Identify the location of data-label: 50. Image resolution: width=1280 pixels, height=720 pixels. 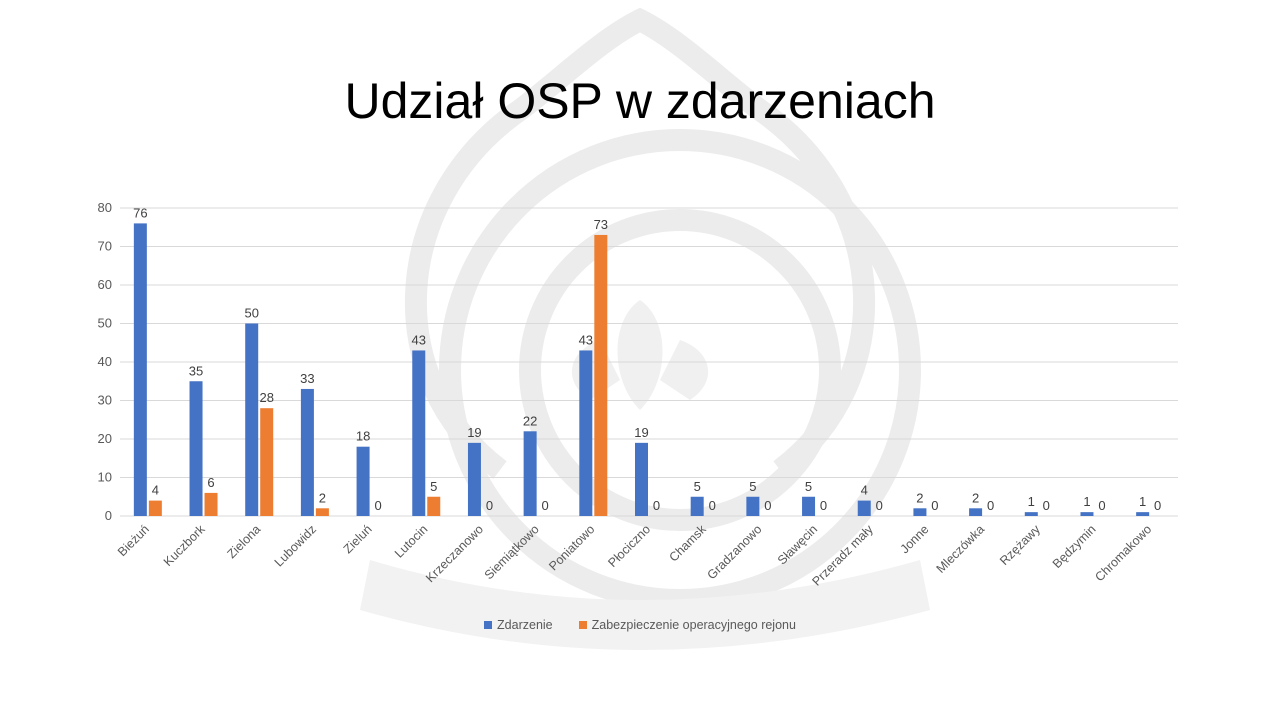
(251, 313).